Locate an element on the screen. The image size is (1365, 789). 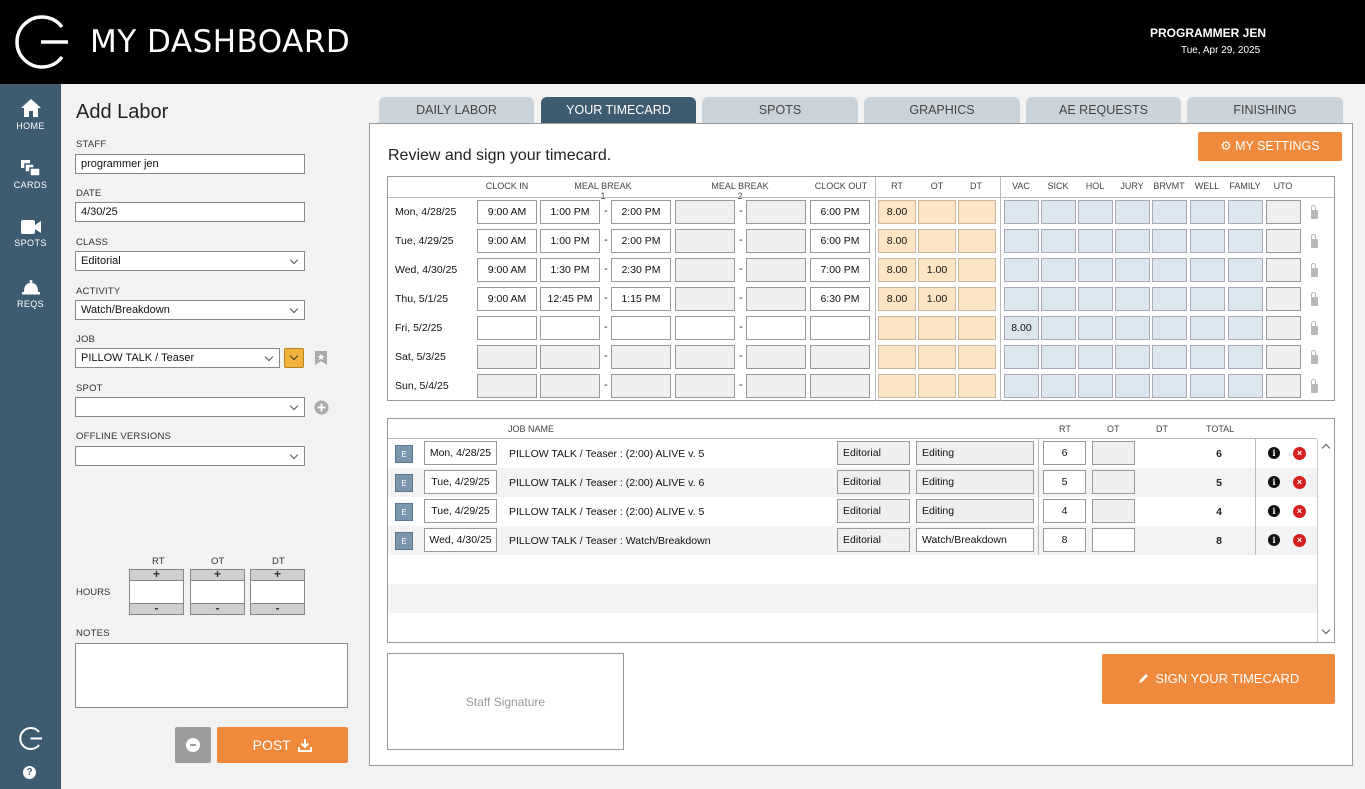
bookmark-star-icon is located at coordinates (321, 358).